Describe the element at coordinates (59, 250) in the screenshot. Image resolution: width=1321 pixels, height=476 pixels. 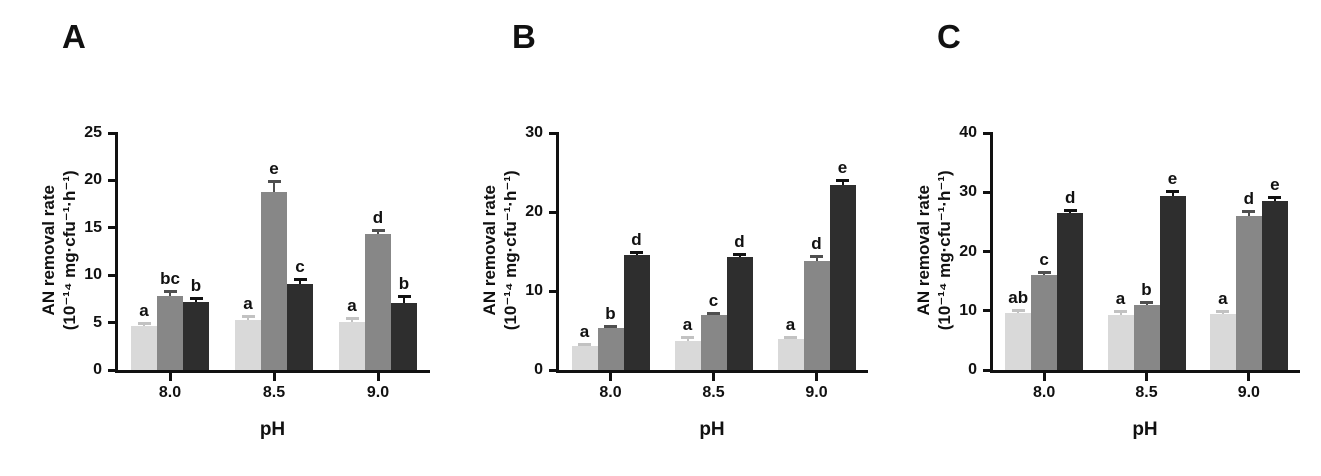
I see `y-axis-title-a: AN removal rate (10⁻¹⁴ mg·cfu⁻¹·h⁻¹)` at that location.